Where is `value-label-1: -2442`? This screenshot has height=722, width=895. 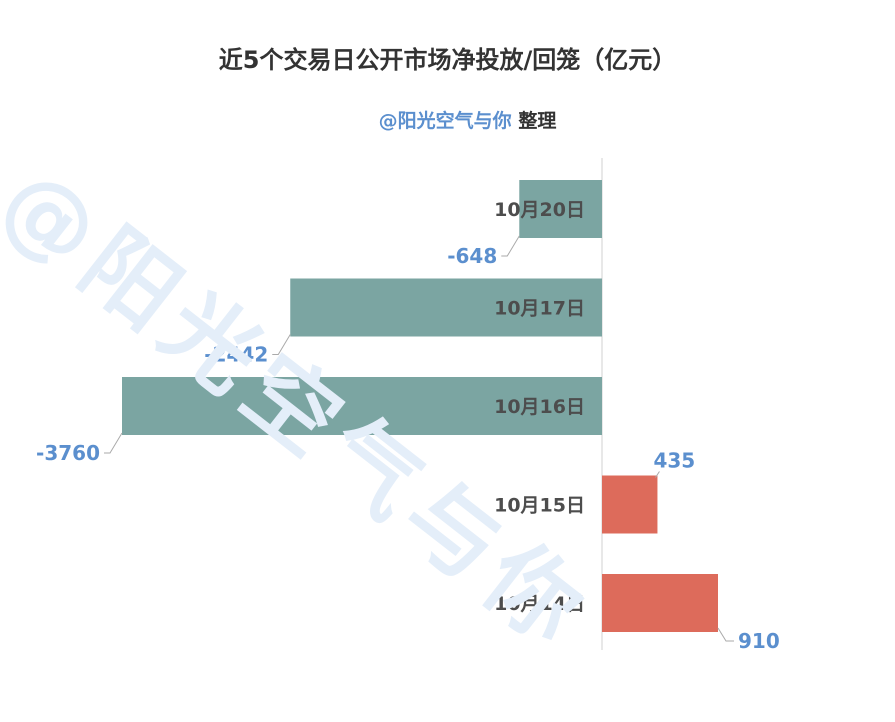 value-label-1: -2442 is located at coordinates (236, 355).